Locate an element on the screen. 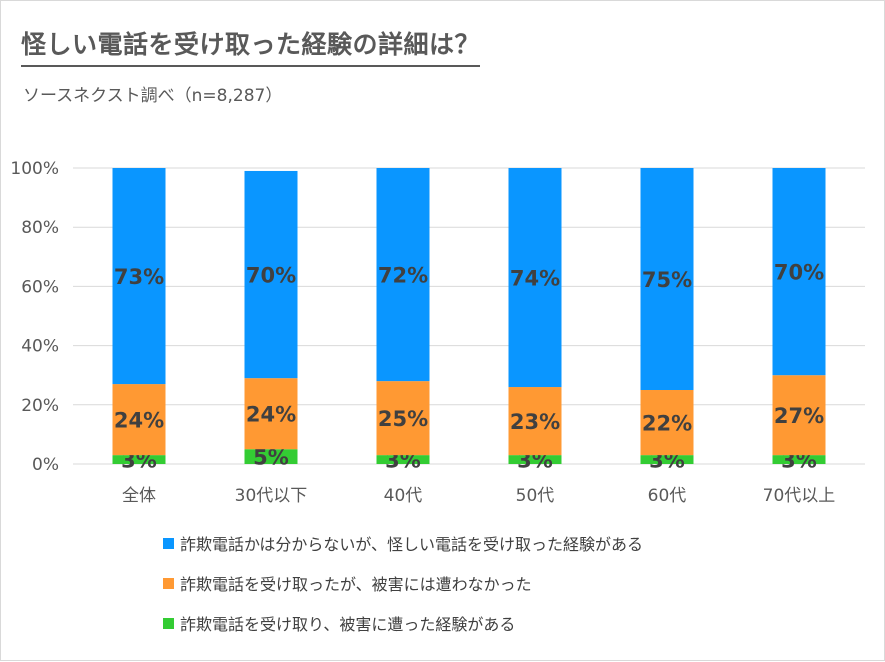 The image size is (885, 662). legend-swatch-orange is located at coordinates (168, 583).